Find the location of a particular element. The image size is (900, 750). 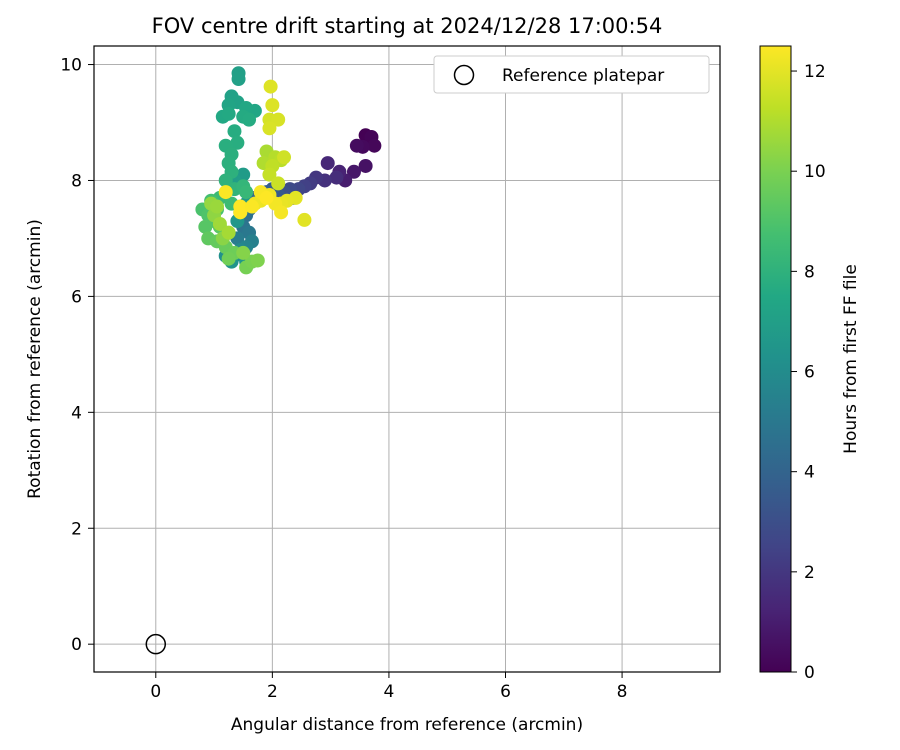

x-tick-label: 8 is located at coordinates (622, 692).